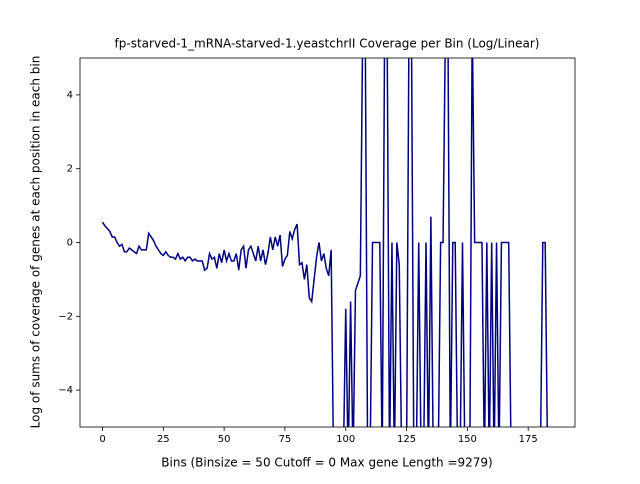 The image size is (640, 484). Describe the element at coordinates (65, 316) in the screenshot. I see `y-tick-label: −2` at that location.